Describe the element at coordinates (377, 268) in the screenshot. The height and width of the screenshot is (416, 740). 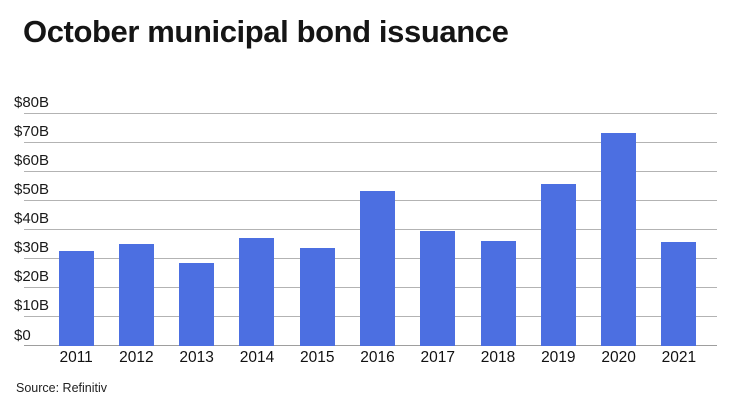
I see `bar-2016` at that location.